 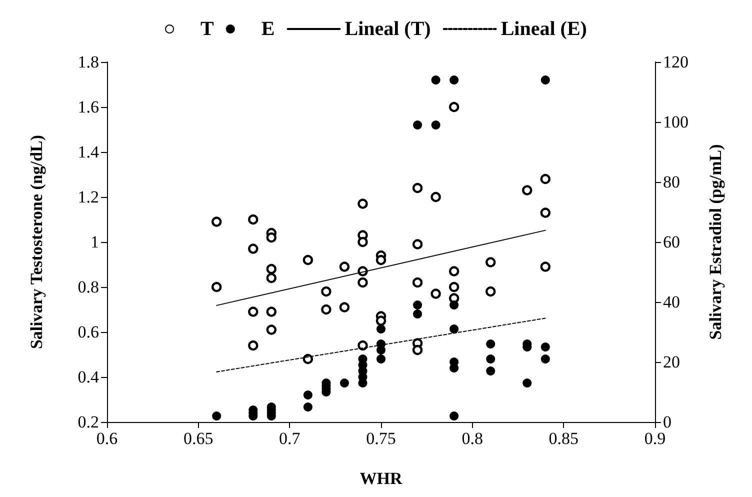 What do you see at coordinates (671, 302) in the screenshot?
I see `y2-tick-label: 40` at bounding box center [671, 302].